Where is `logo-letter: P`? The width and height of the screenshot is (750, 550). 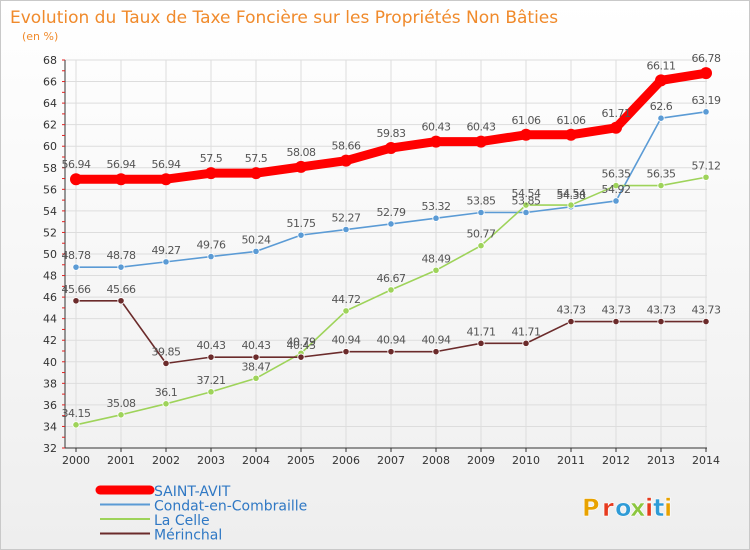 logo-letter: P is located at coordinates (591, 508).